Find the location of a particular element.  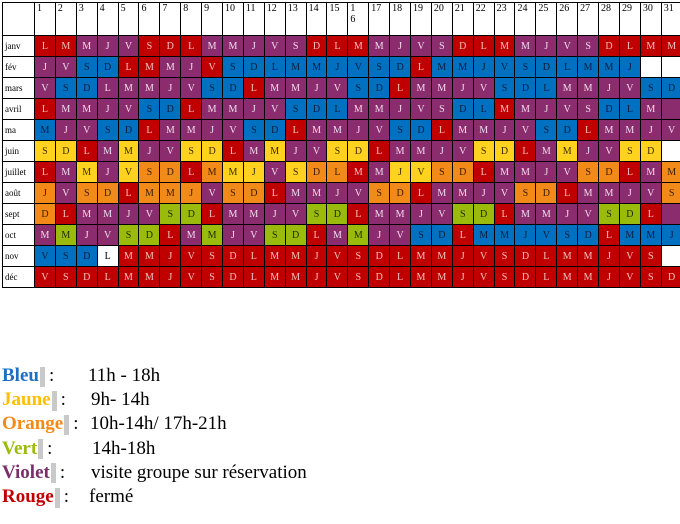

day-header: 7 is located at coordinates (170, 19).